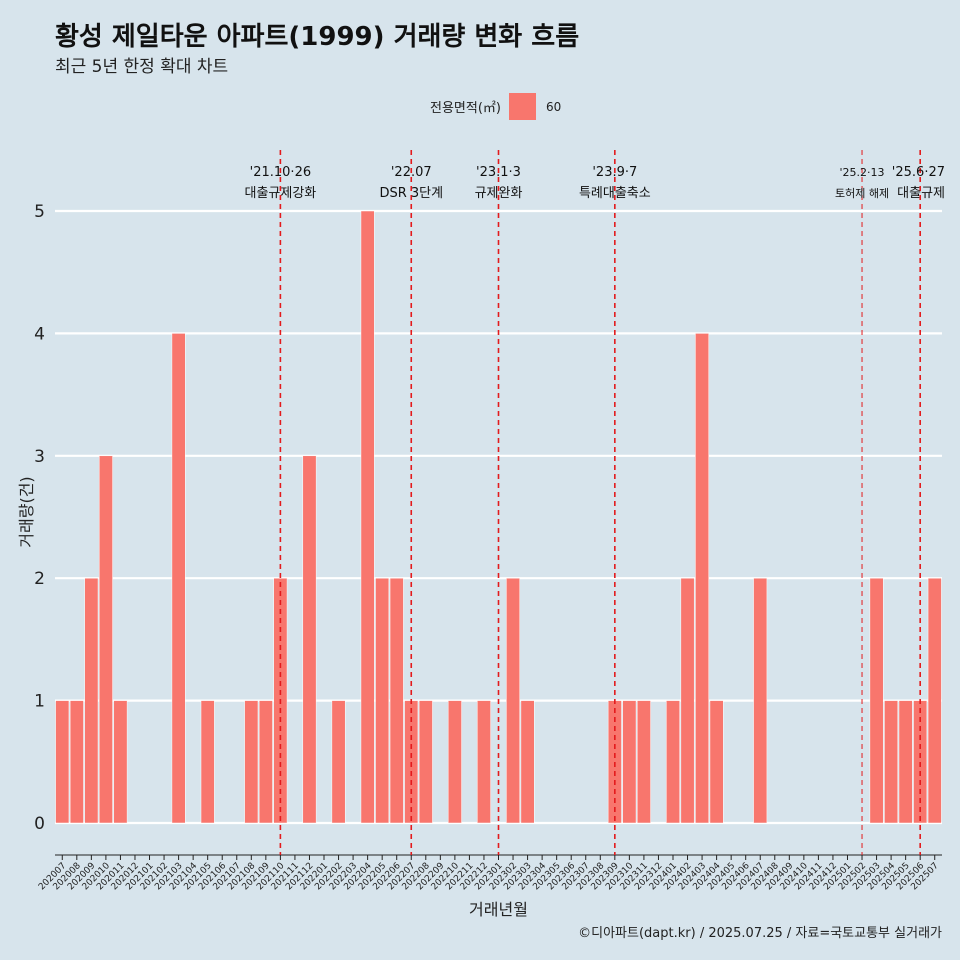 This screenshot has height=960, width=960. I want to click on event-name-label: 규제완화, so click(499, 193).